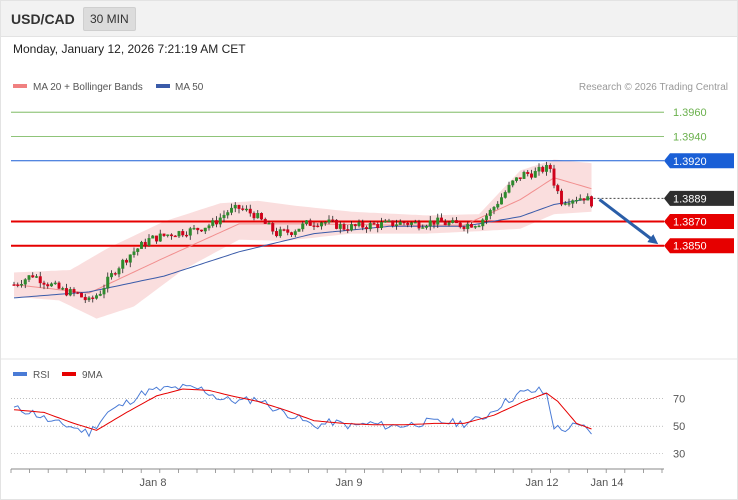 The width and height of the screenshot is (738, 500). Describe the element at coordinates (129, 49) in the screenshot. I see `timestamp: Monday, January 12, 2026 7:21:19 AM CET` at that location.